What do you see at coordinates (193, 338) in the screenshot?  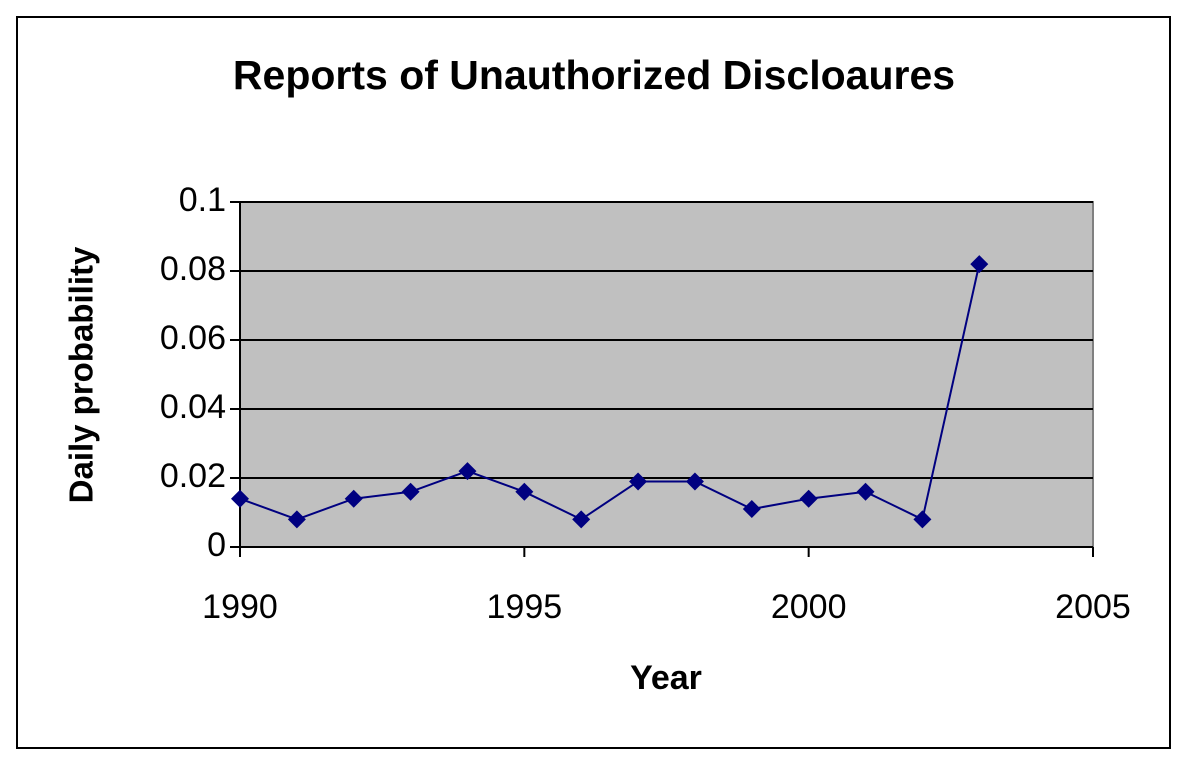 I see `y-tick-label: 0.06` at bounding box center [193, 338].